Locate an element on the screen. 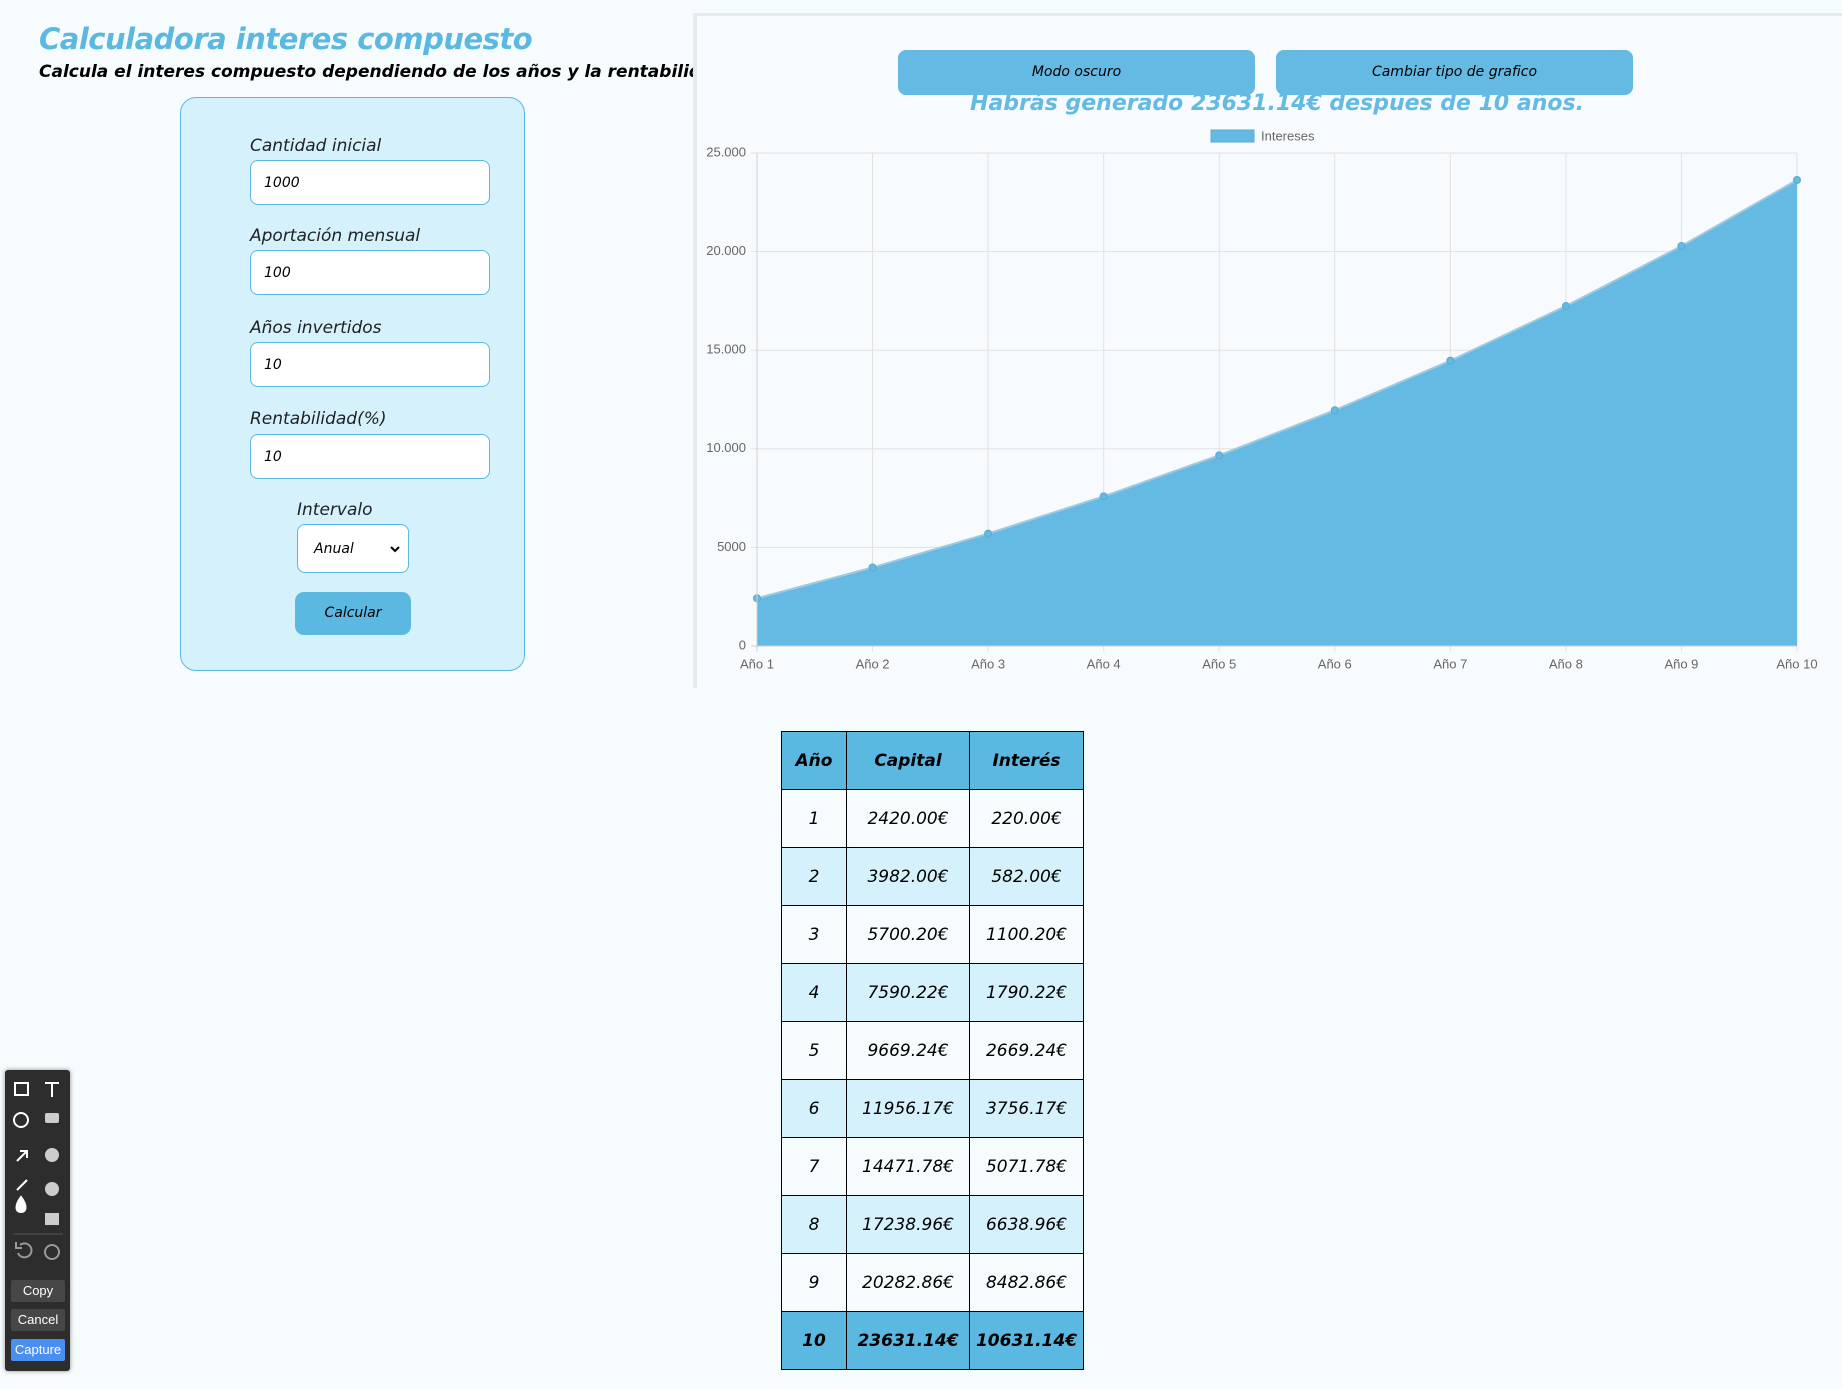 The image size is (1842, 1389). table-cell: 8 is located at coordinates (814, 1224).